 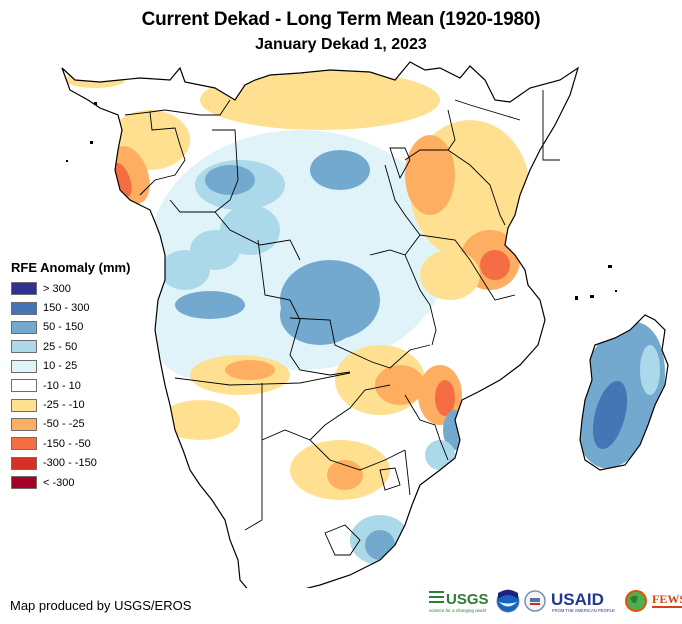 I want to click on noaa-logo, so click(x=508, y=601).